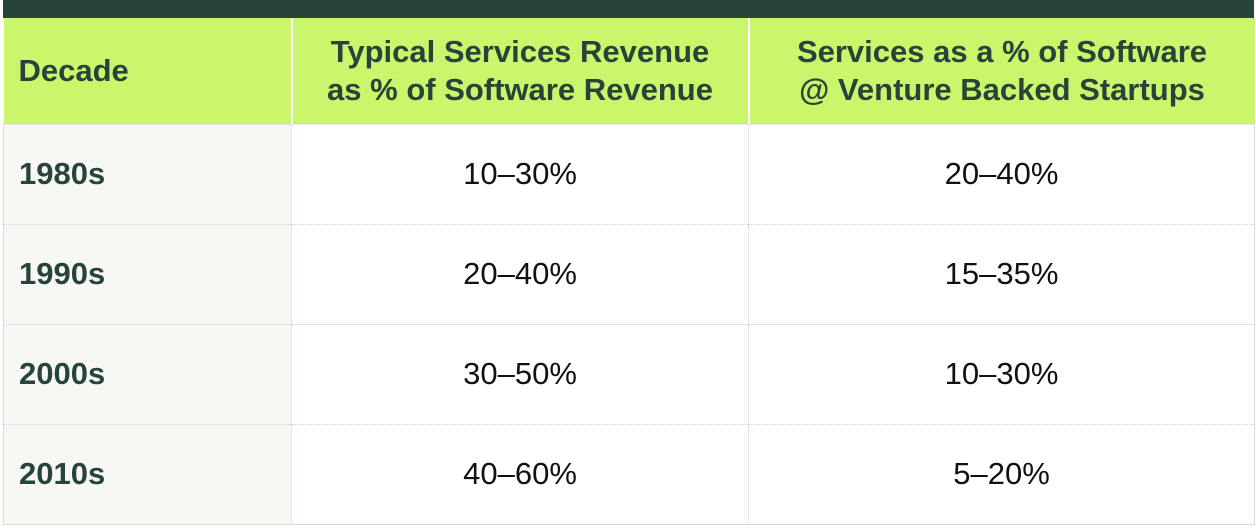 The height and width of the screenshot is (530, 1256). Describe the element at coordinates (520, 373) in the screenshot. I see `typical-revenue-cell: 30–50%` at that location.